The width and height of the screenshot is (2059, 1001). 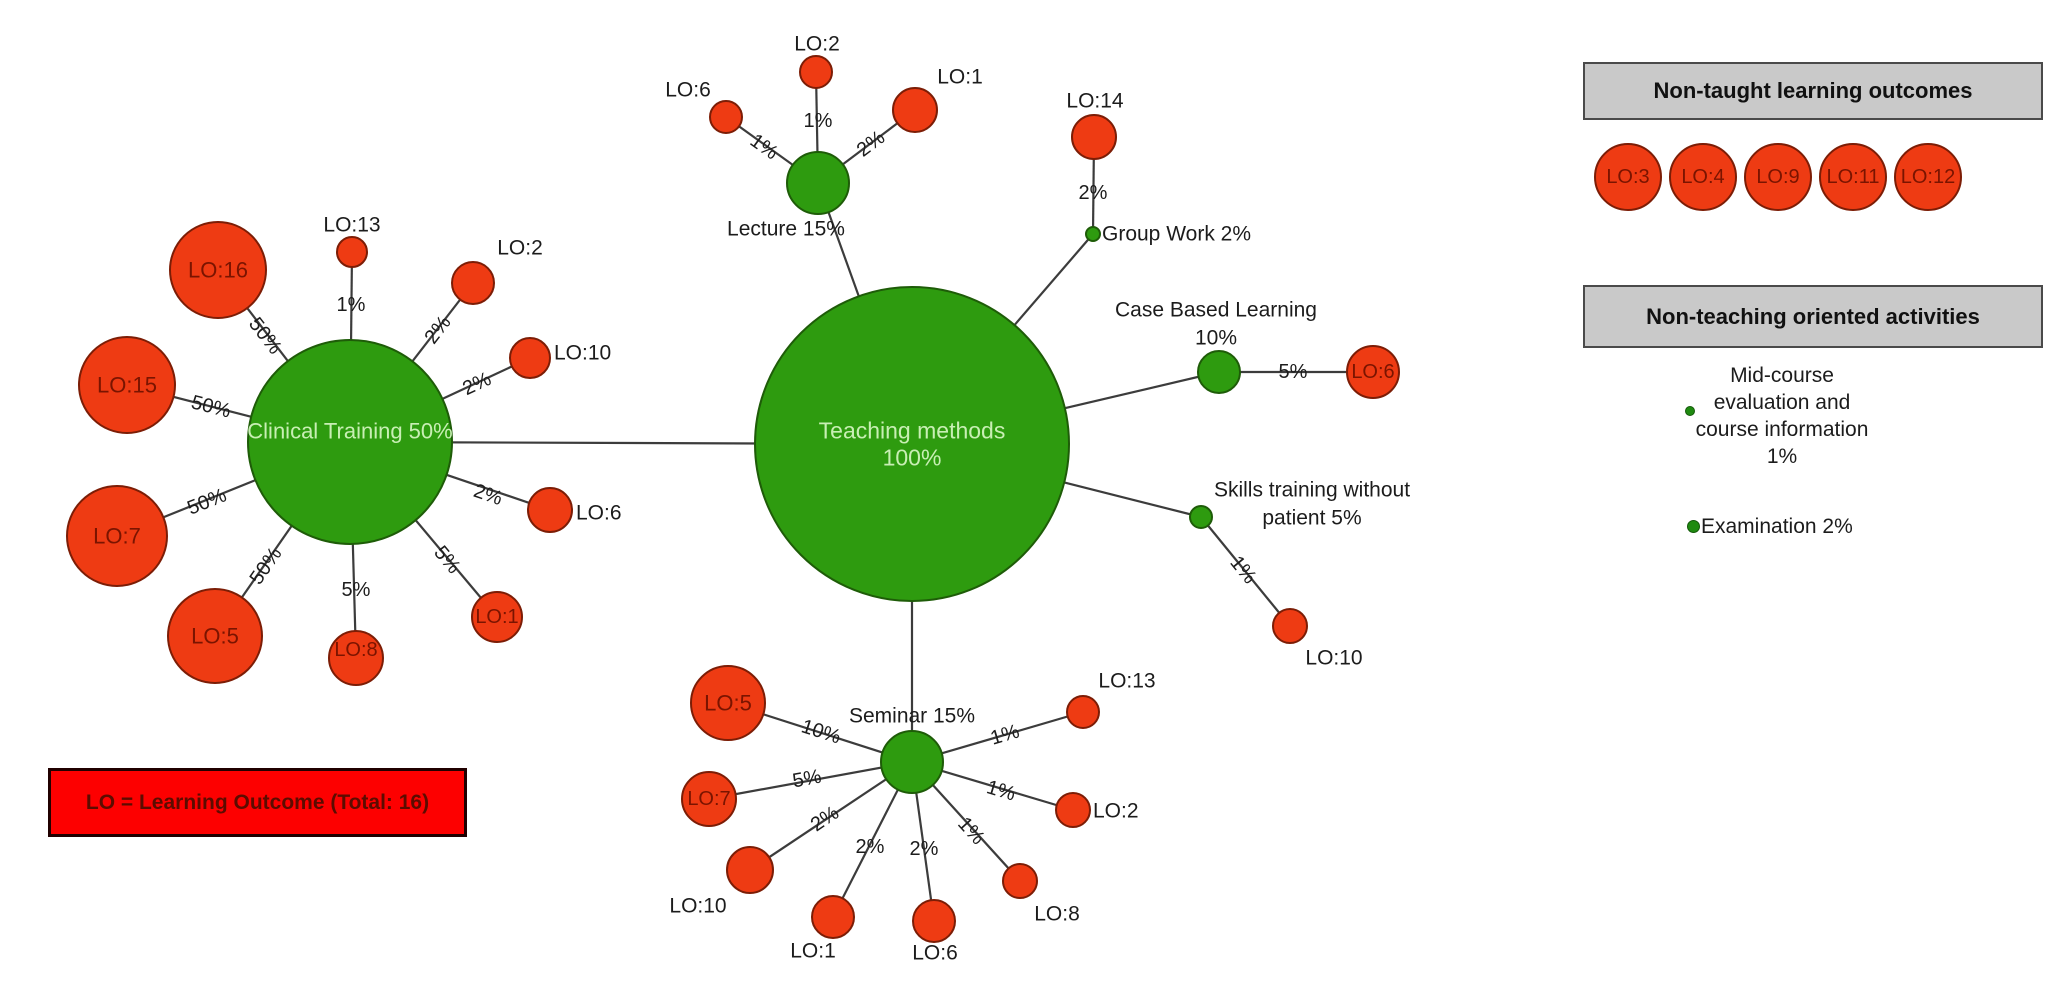 I want to click on node-label-clinical-training-lo-7: LO:7, so click(x=117, y=536).